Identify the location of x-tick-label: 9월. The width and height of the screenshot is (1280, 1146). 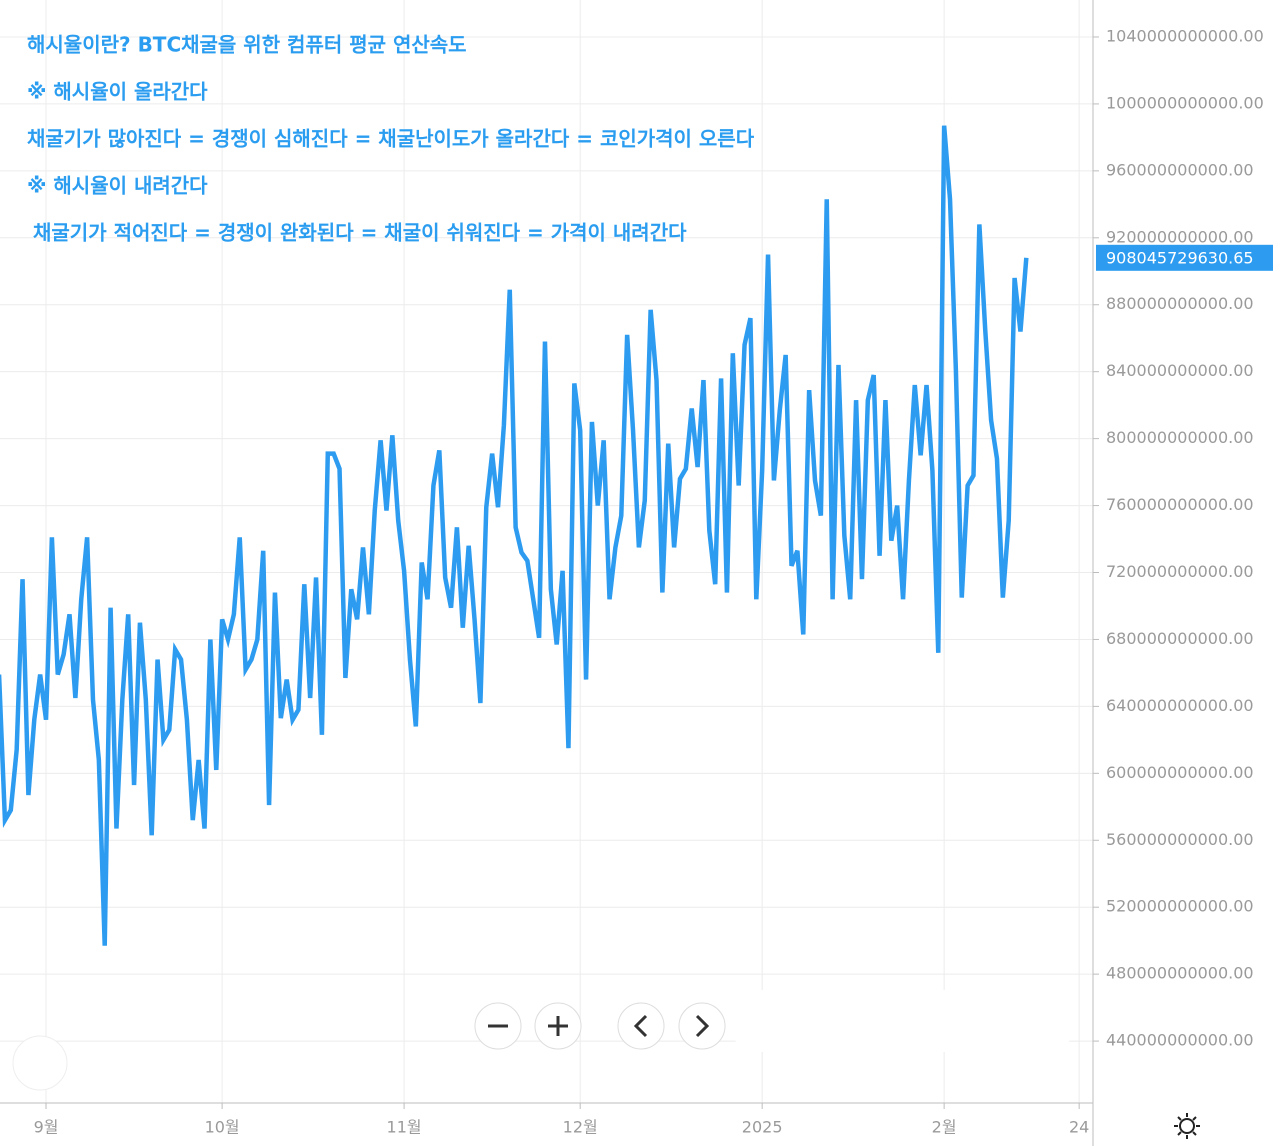
(46, 1127).